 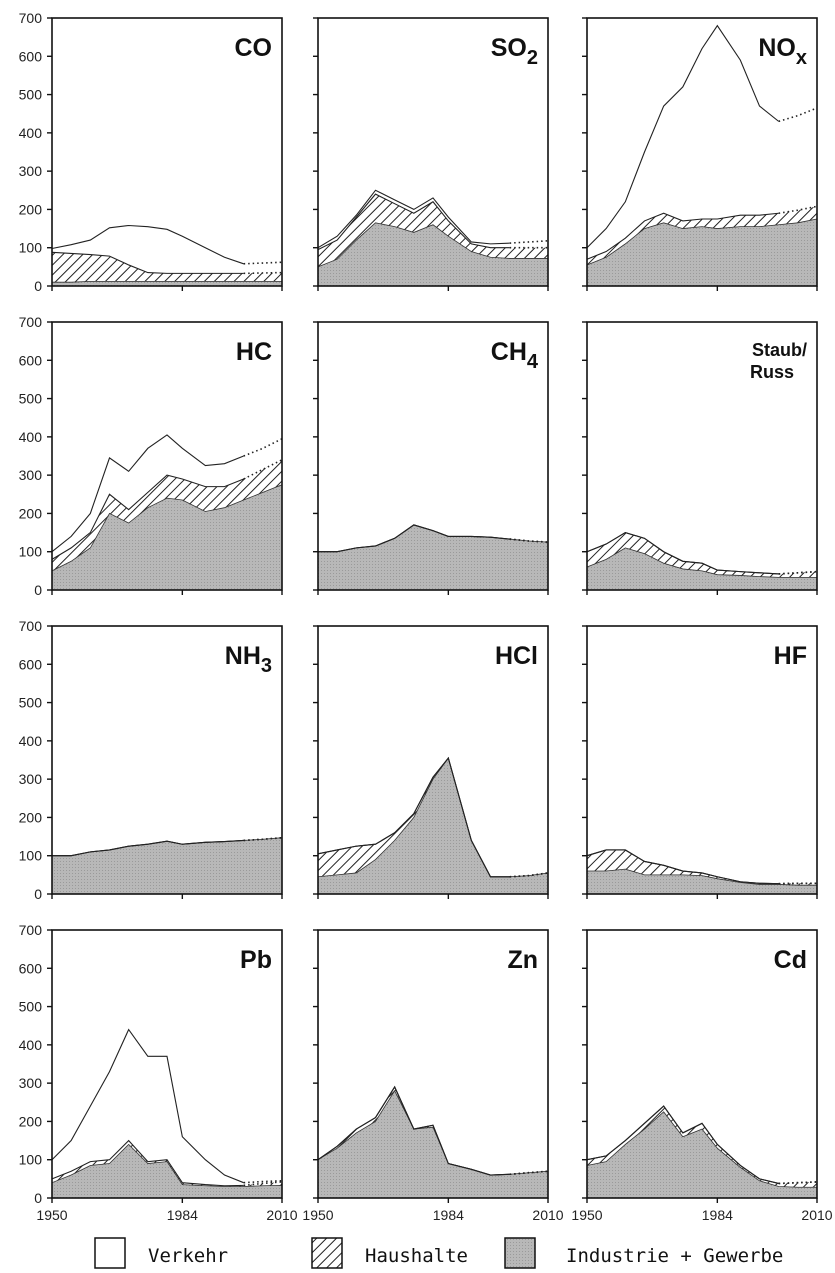 I want to click on legend-label-haushalte: Haushalte, so click(x=416, y=1256).